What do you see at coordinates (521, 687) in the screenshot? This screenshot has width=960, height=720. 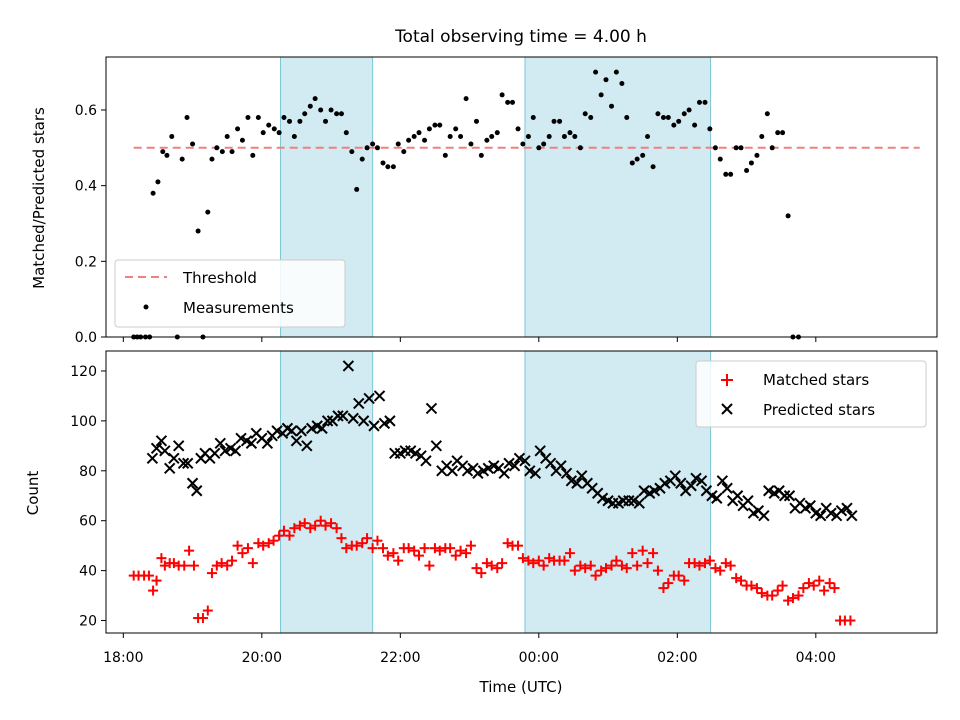 I see `x-axis-label: Time (UTC)` at bounding box center [521, 687].